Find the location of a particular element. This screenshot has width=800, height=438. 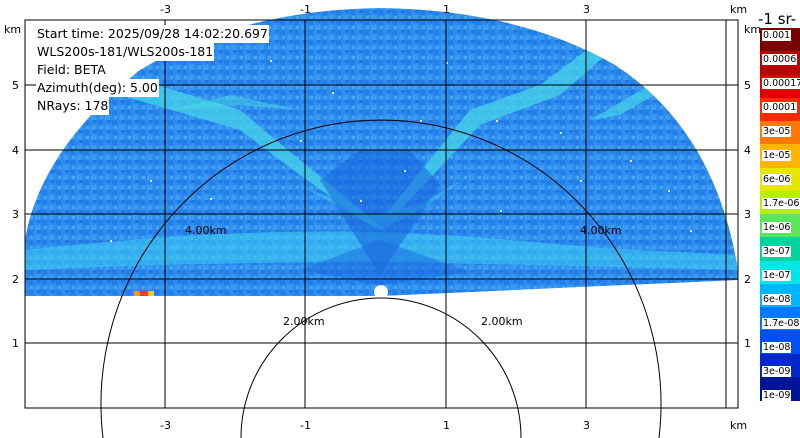

y-unit-right: km is located at coordinates (752, 29).